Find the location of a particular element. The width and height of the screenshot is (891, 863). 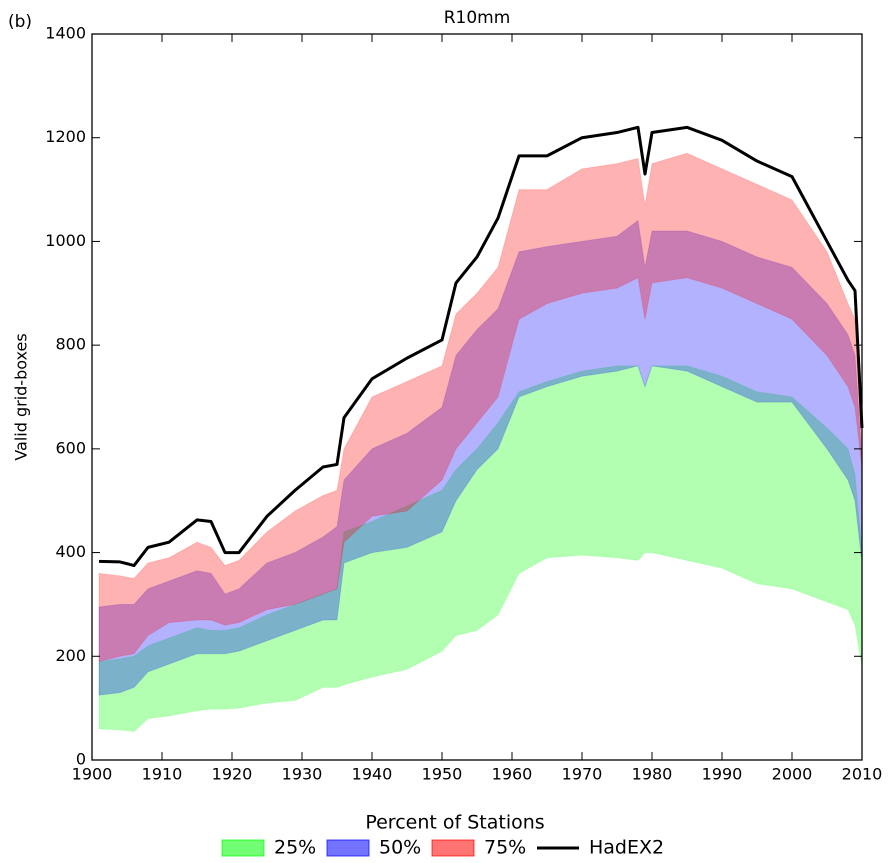

x-tick-label: 1910 is located at coordinates (162, 774).